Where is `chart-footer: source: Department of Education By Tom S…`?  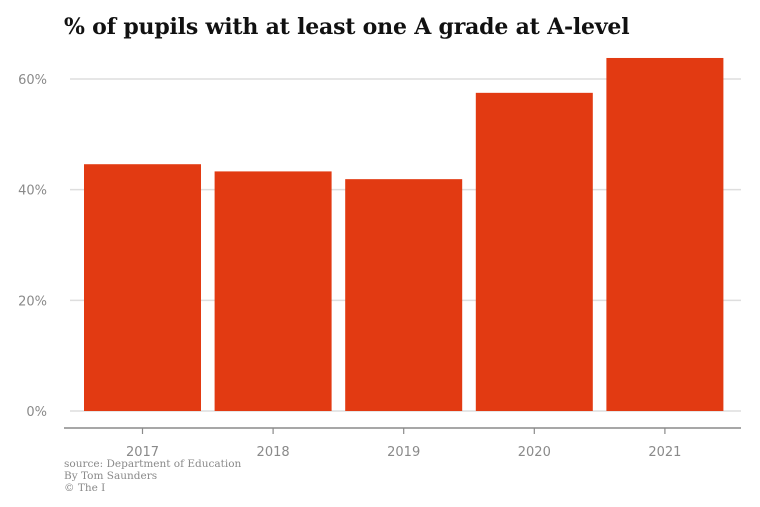 chart-footer: source: Department of Education By Tom S… is located at coordinates (152, 476).